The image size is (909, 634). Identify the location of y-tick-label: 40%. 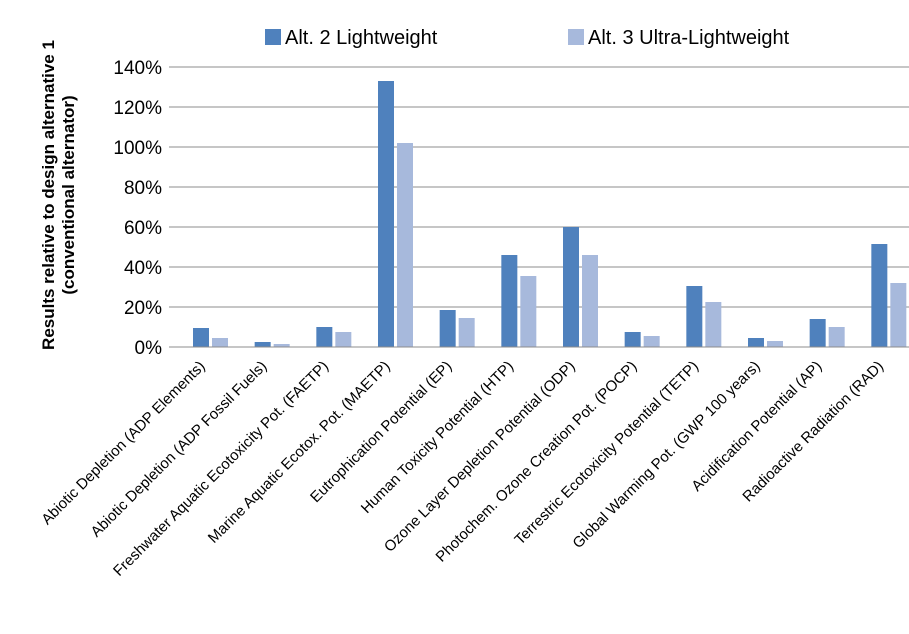
(143, 268).